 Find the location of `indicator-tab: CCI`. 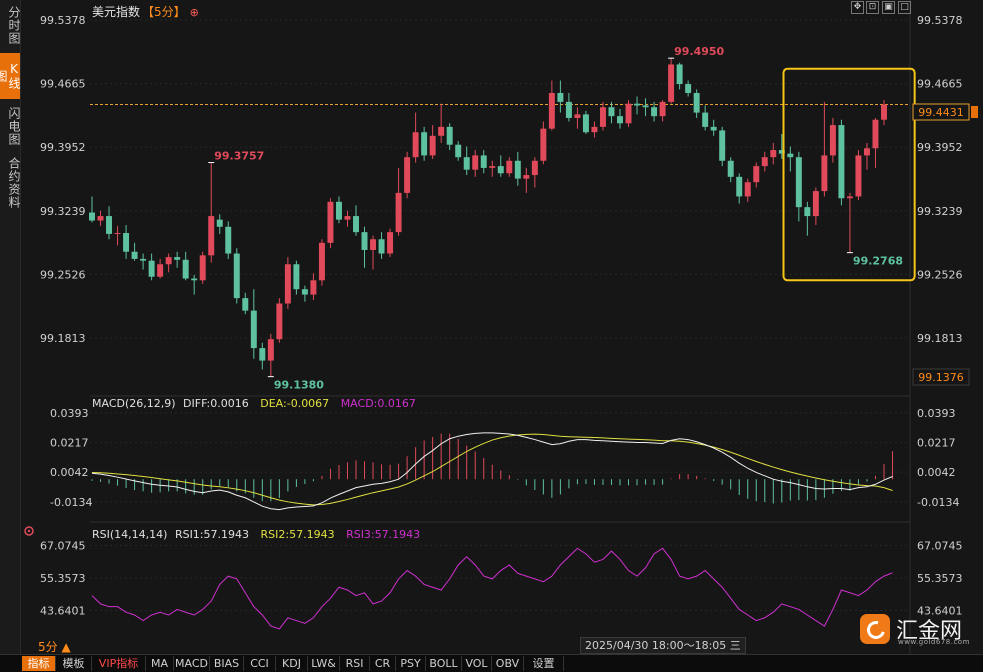

indicator-tab: CCI is located at coordinates (260, 663).